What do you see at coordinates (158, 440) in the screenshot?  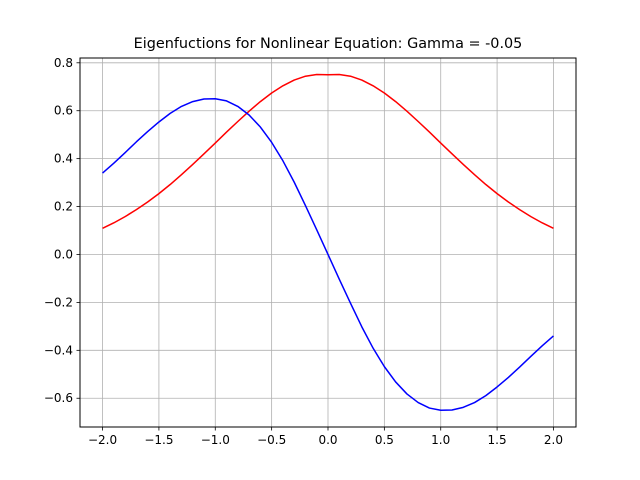 I see `x-tick-label: −1.5` at bounding box center [158, 440].